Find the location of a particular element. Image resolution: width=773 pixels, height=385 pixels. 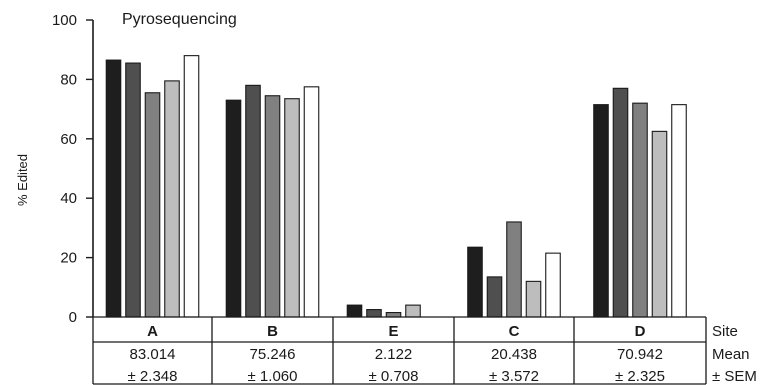

site-label-B: B is located at coordinates (272, 331).